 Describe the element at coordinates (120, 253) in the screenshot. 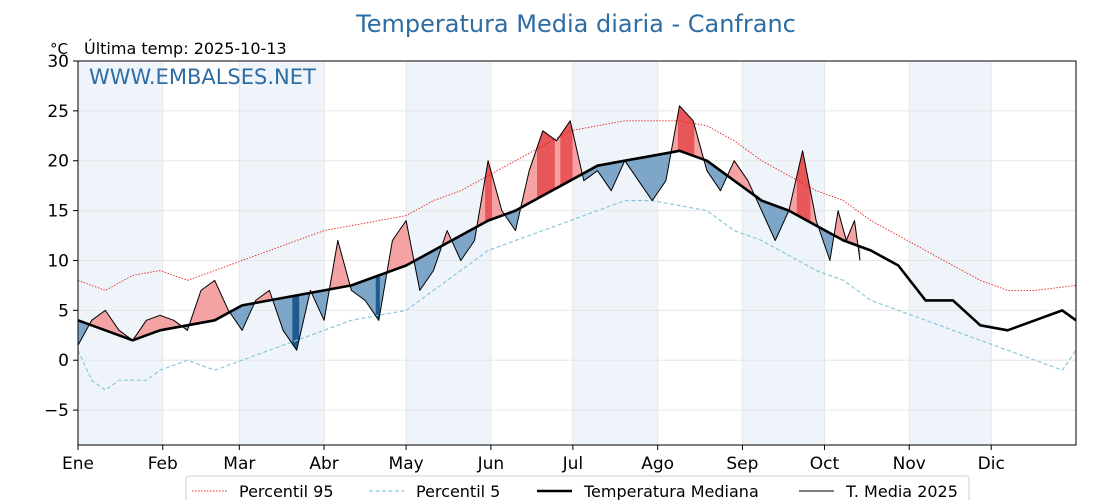

I see `month-shade-ene` at that location.